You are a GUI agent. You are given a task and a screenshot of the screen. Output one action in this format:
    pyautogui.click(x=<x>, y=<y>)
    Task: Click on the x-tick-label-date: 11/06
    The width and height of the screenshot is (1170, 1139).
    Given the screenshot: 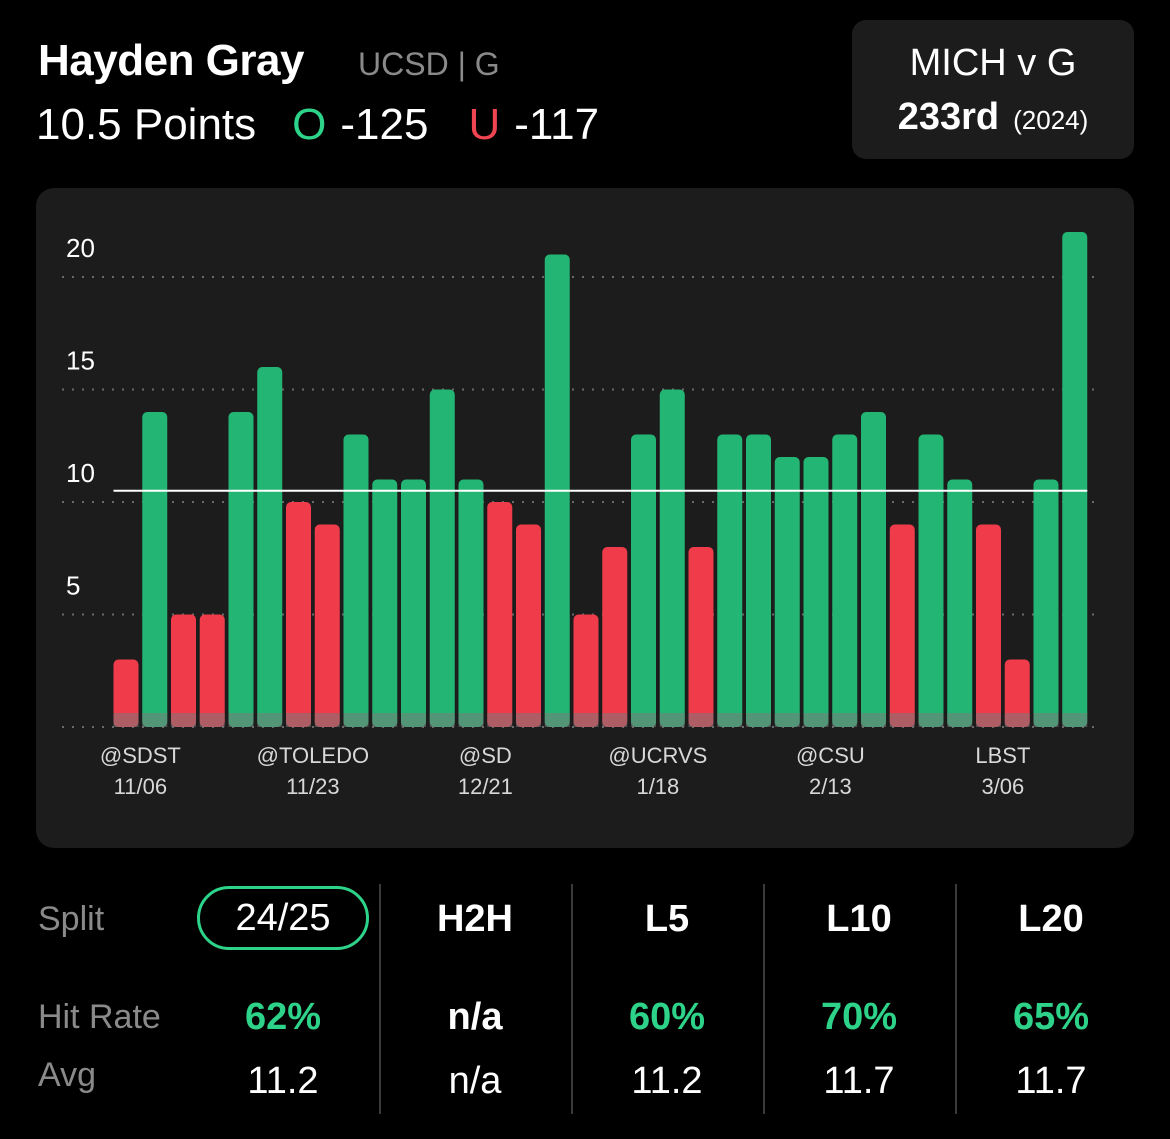 What is the action you would take?
    pyautogui.click(x=140, y=786)
    